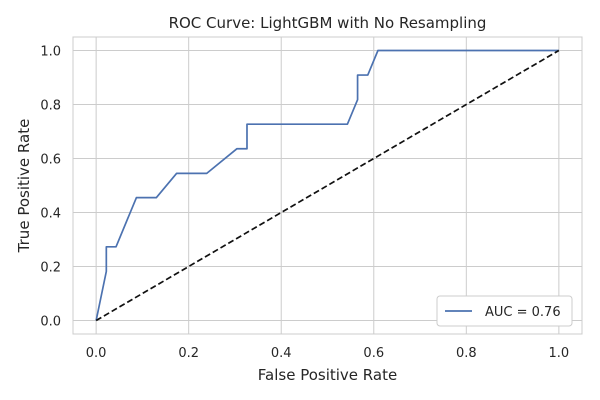 This screenshot has height=400, width=600. What do you see at coordinates (523, 312) in the screenshot?
I see `legend-entry-auc: AUC = 0.76` at bounding box center [523, 312].